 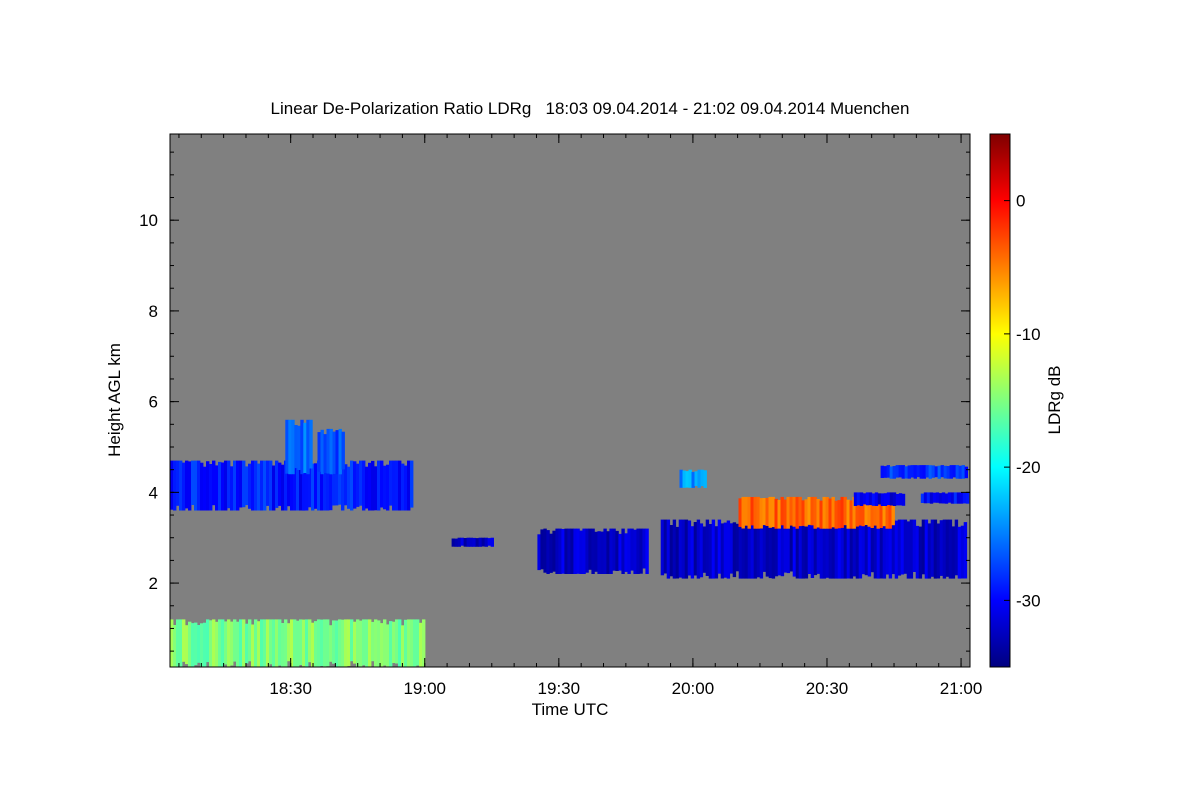 What do you see at coordinates (1028, 467) in the screenshot?
I see `colorbar-tick-label: -20` at bounding box center [1028, 467].